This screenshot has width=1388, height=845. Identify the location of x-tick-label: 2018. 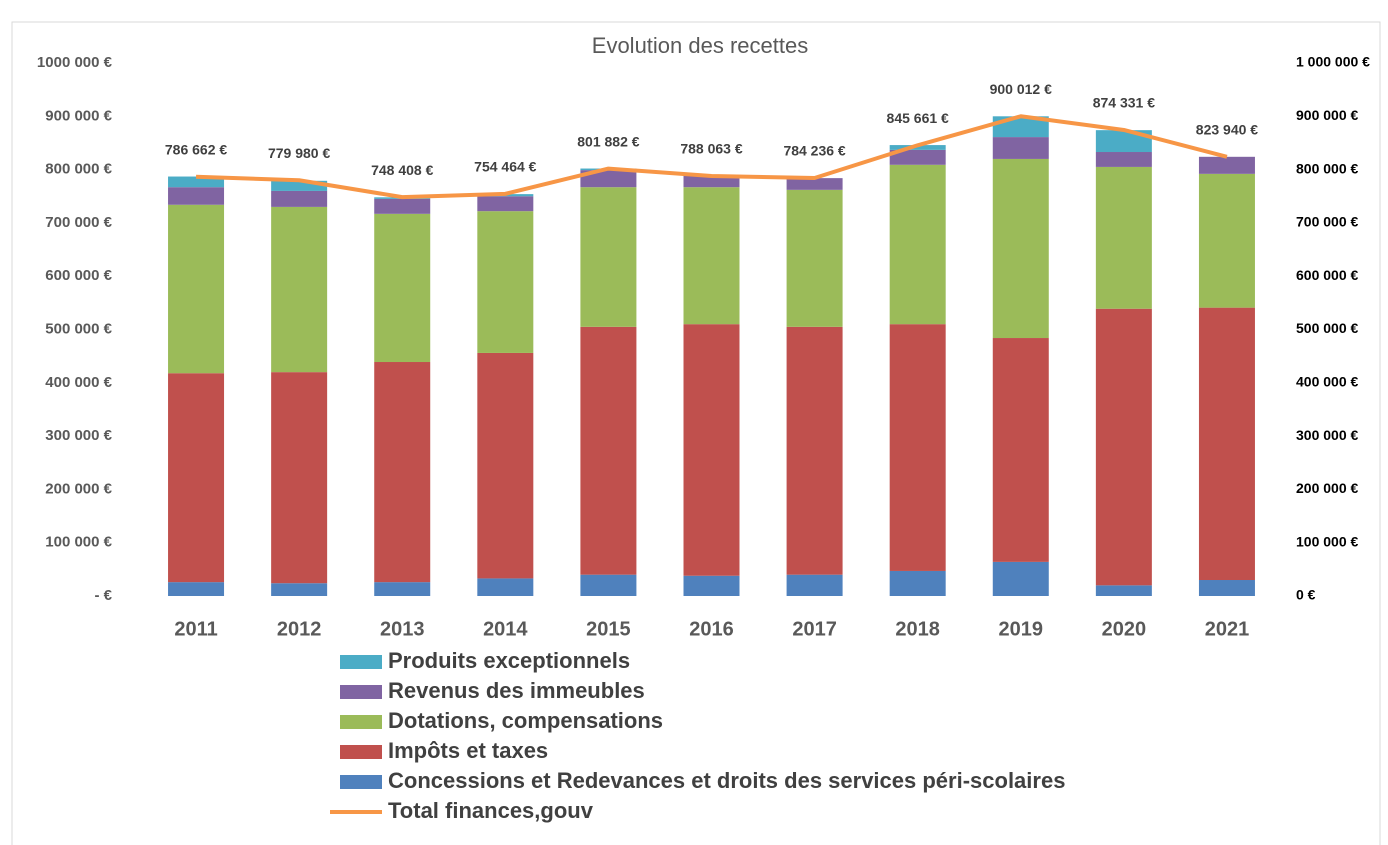
(917, 629).